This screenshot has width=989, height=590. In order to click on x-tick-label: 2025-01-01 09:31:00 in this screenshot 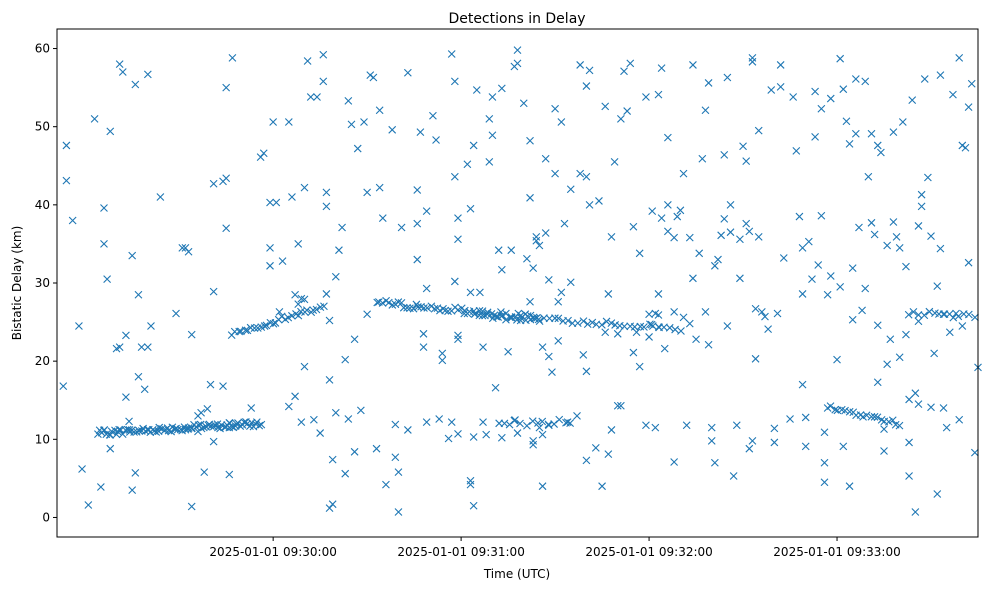, I will do `click(460, 552)`.